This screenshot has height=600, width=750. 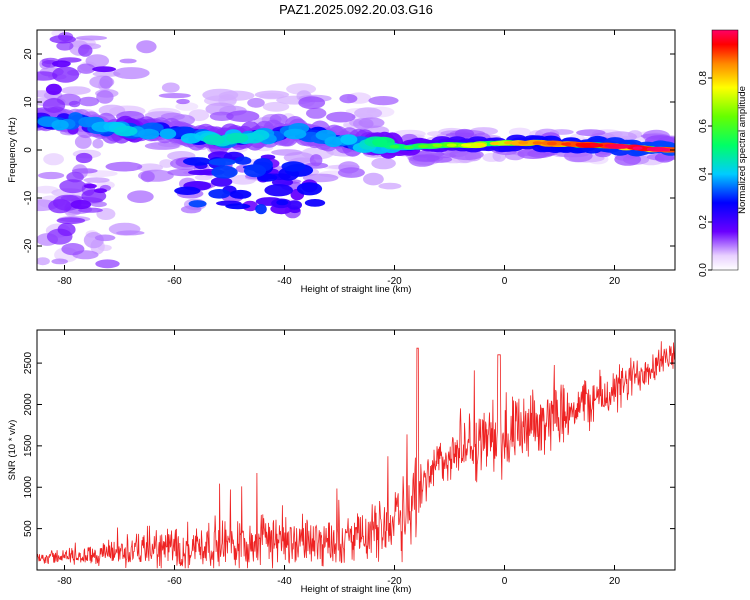 What do you see at coordinates (703, 222) in the screenshot?
I see `colorbar-tick-label: 0.2` at bounding box center [703, 222].